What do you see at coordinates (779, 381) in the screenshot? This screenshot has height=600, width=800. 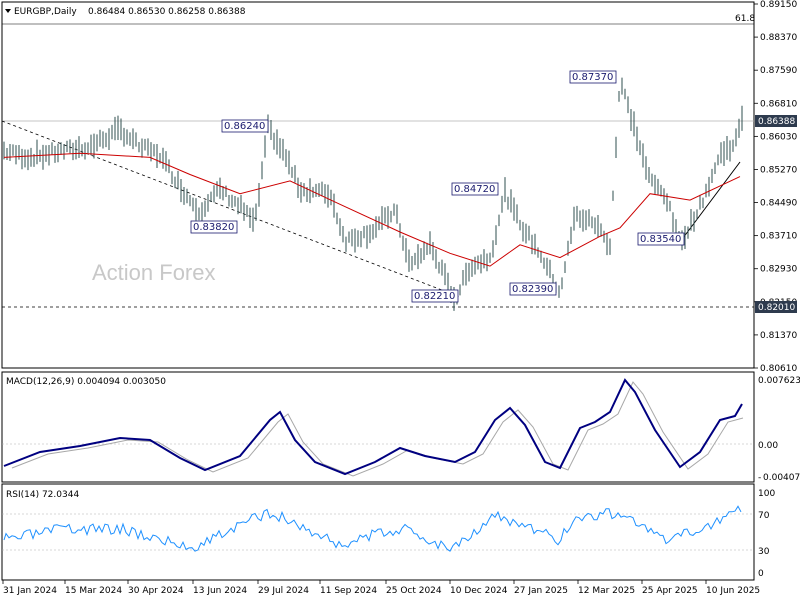 I see `macd-tick-top: 0.007623` at bounding box center [779, 381].